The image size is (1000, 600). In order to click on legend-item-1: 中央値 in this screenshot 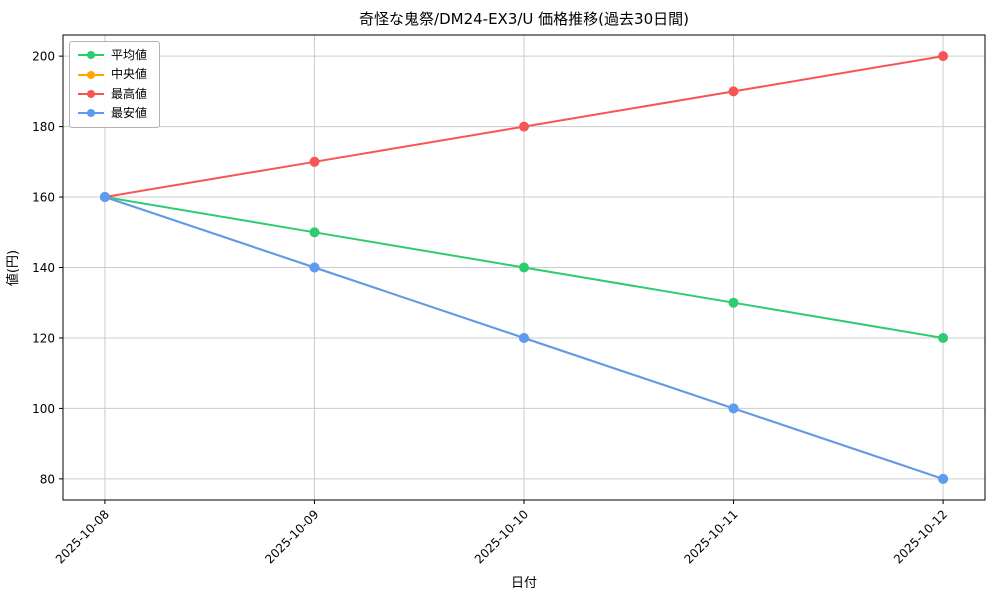, I will do `click(112, 74)`.